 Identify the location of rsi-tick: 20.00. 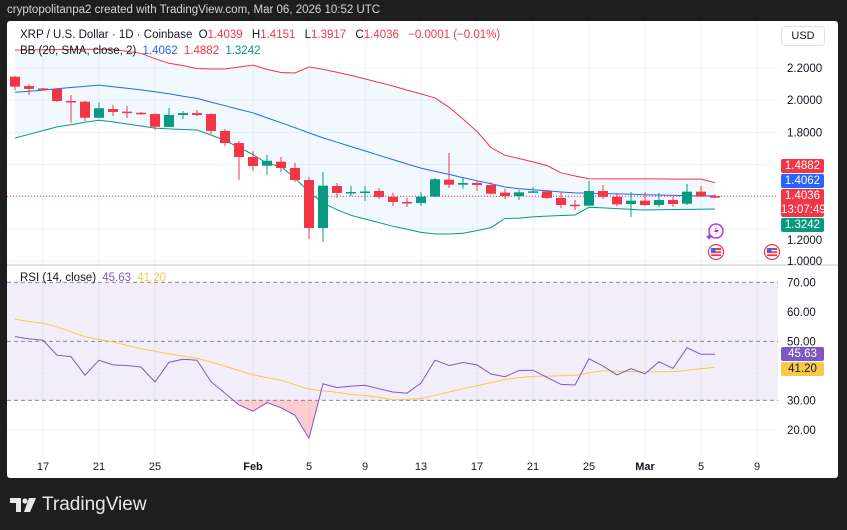
(801, 431).